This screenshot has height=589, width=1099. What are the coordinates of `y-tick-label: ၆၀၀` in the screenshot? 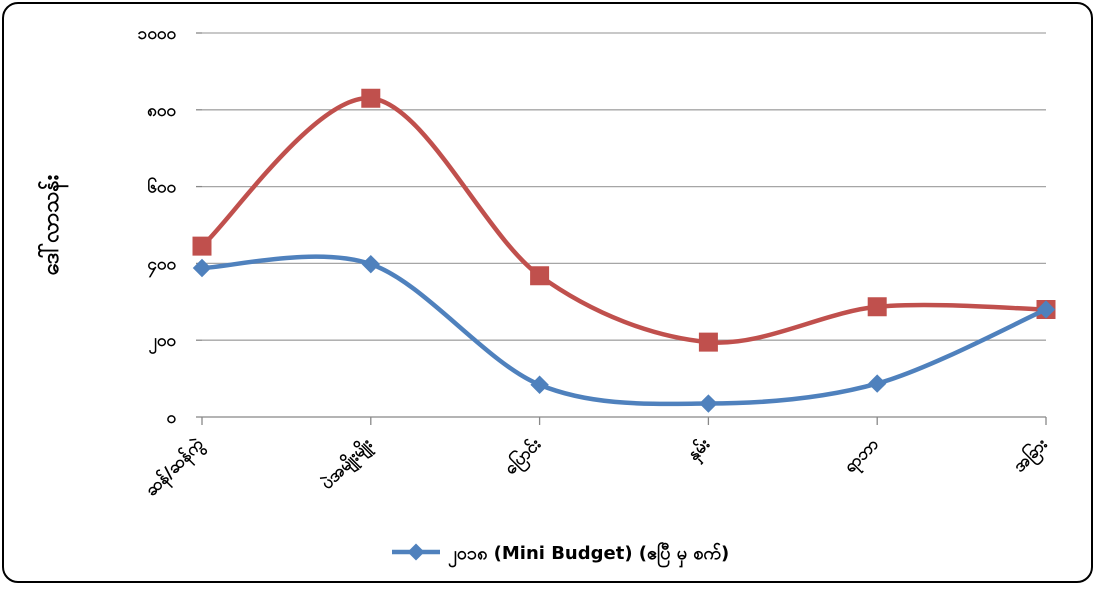 It's located at (161, 187).